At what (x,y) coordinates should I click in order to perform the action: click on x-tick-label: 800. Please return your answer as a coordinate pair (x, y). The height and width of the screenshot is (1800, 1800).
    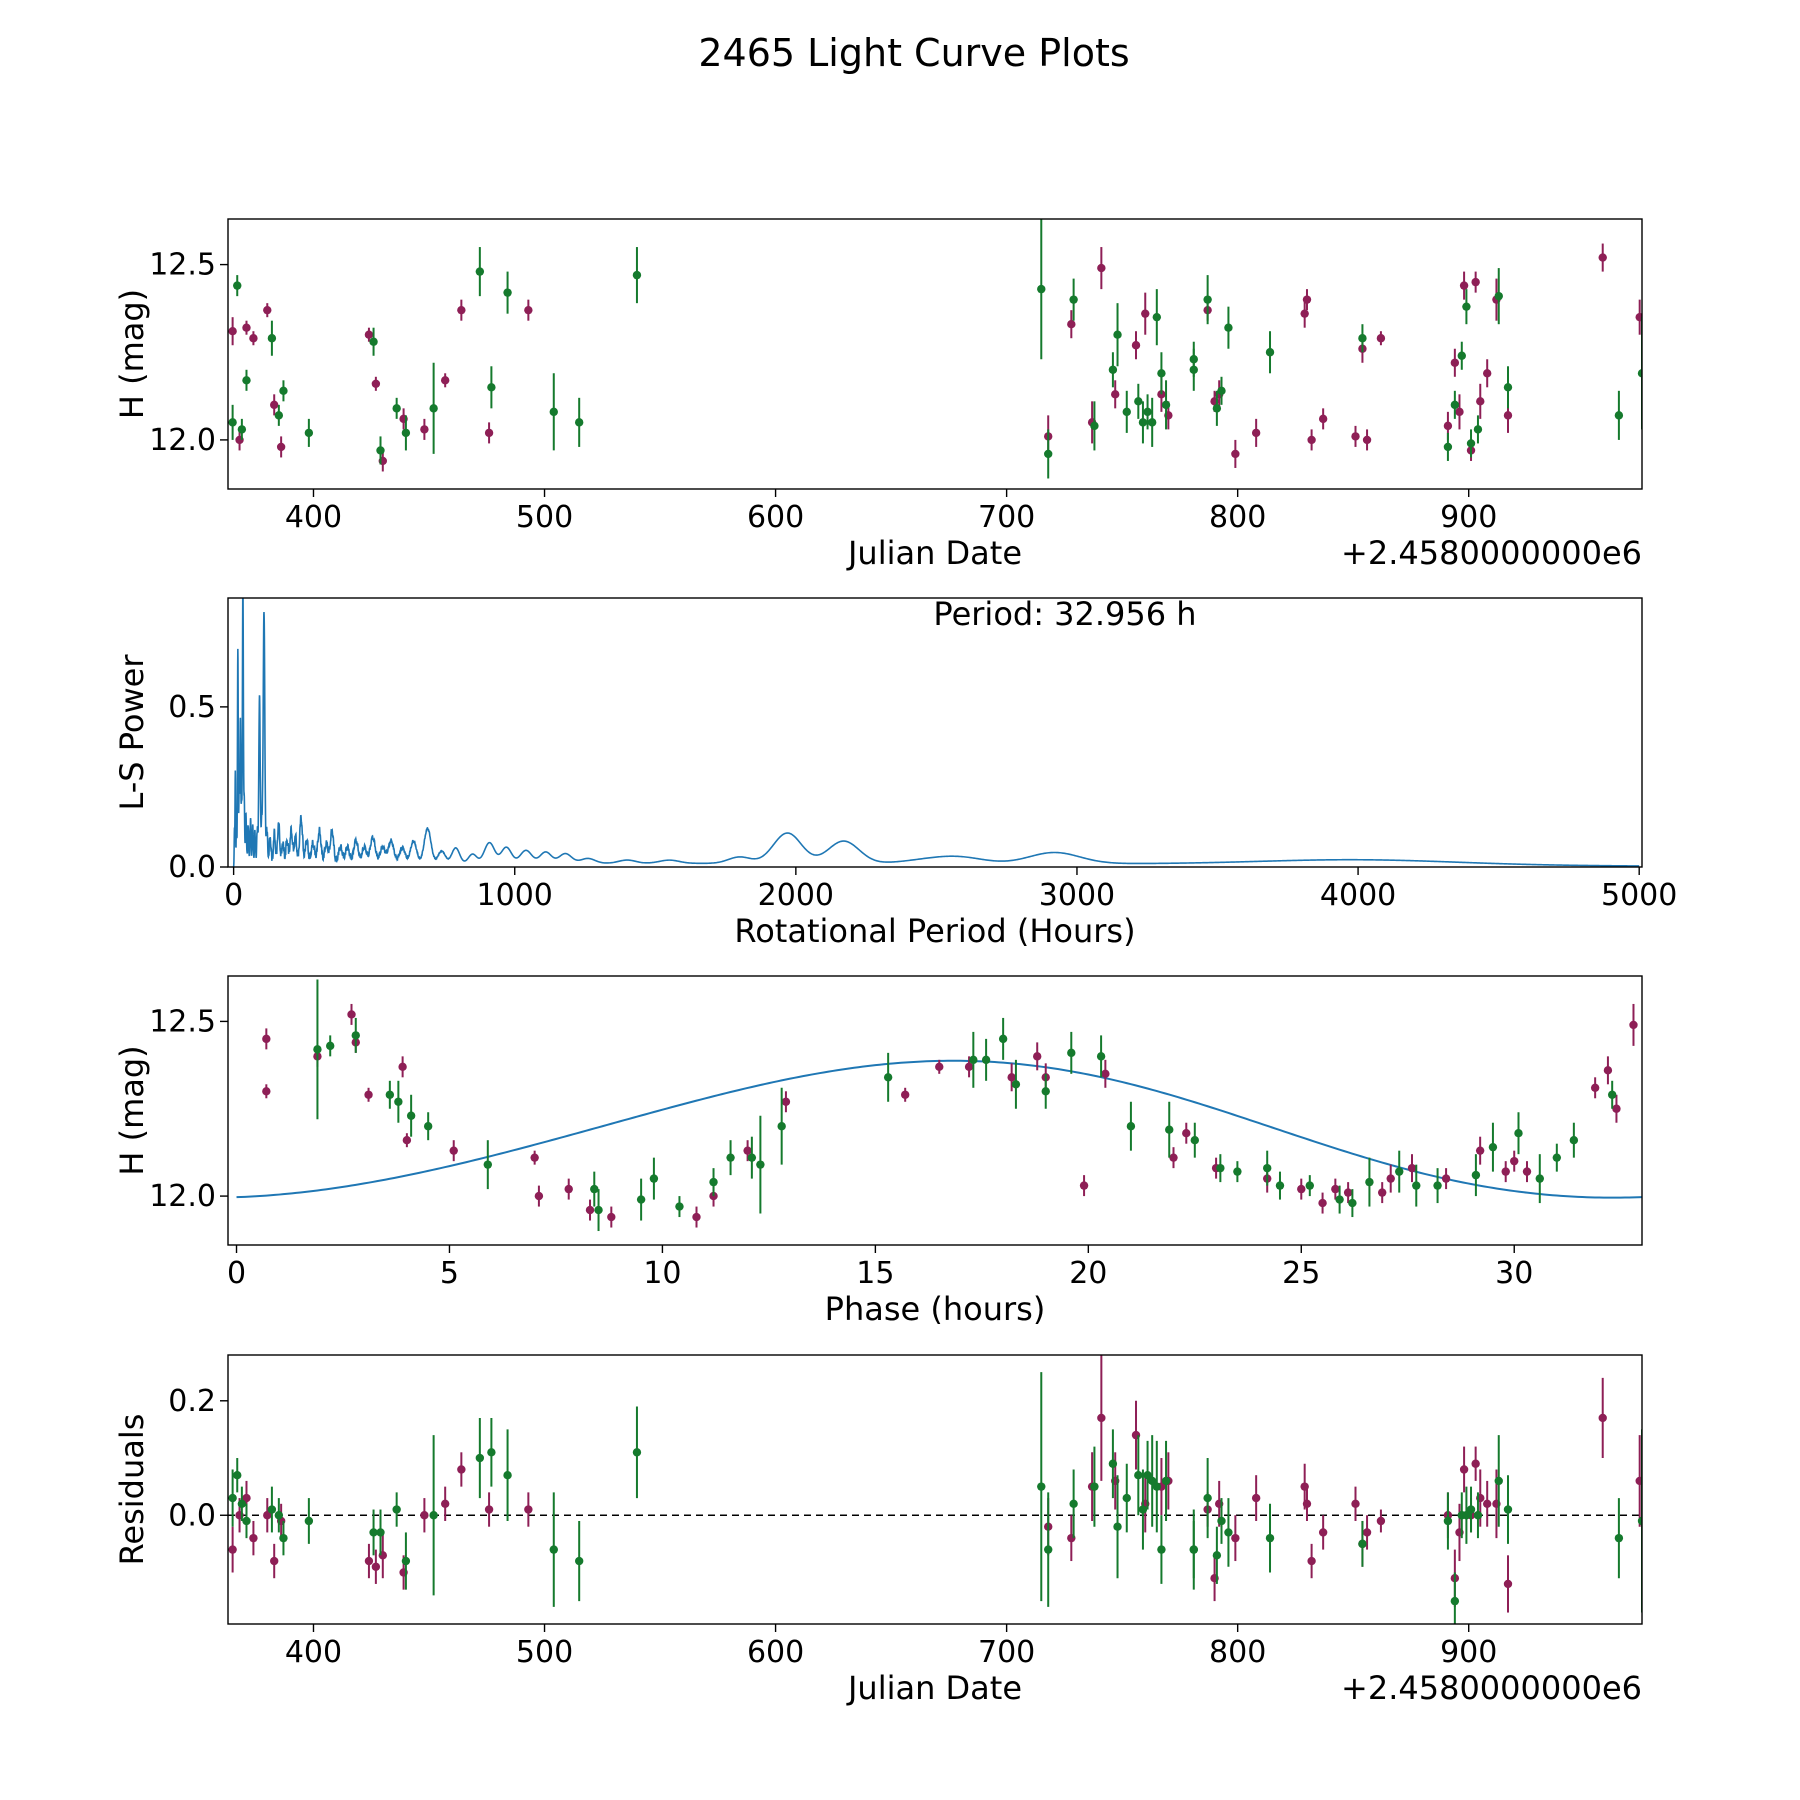
    Looking at the image, I should click on (1237, 517).